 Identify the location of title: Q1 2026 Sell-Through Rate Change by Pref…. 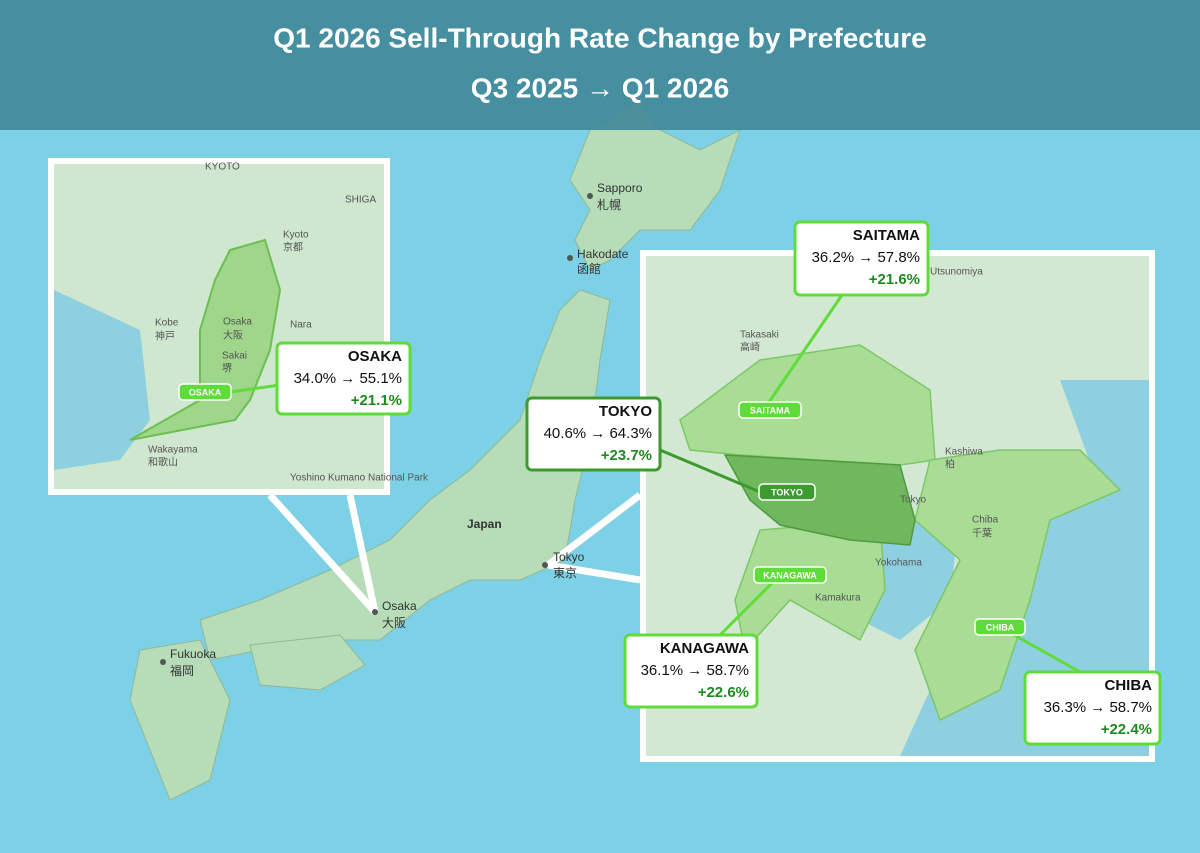
(600, 37).